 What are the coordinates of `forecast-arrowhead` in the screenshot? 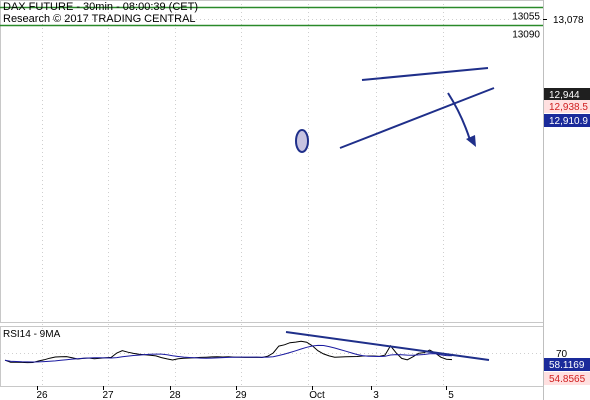 It's located at (471, 141).